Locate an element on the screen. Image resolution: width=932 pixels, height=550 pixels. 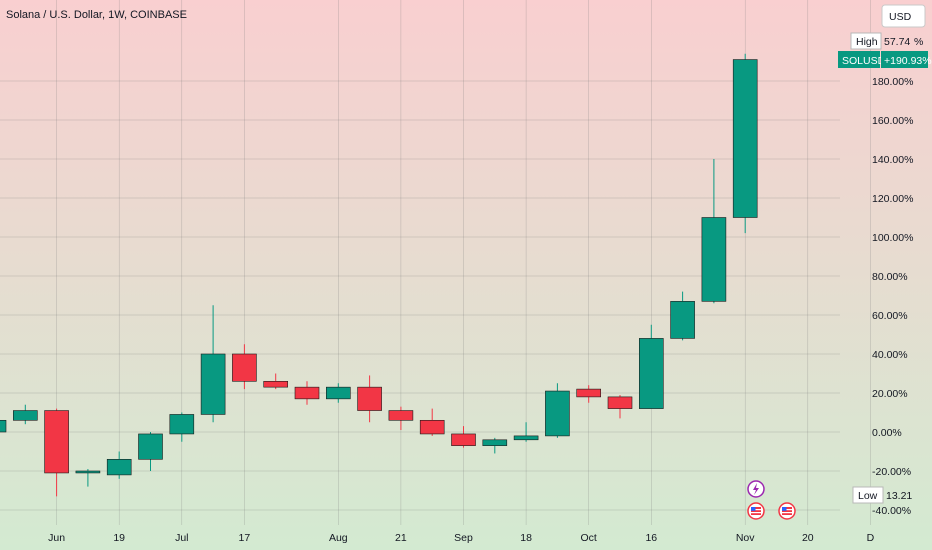
y-tick-label: 60.00% is located at coordinates (890, 316).